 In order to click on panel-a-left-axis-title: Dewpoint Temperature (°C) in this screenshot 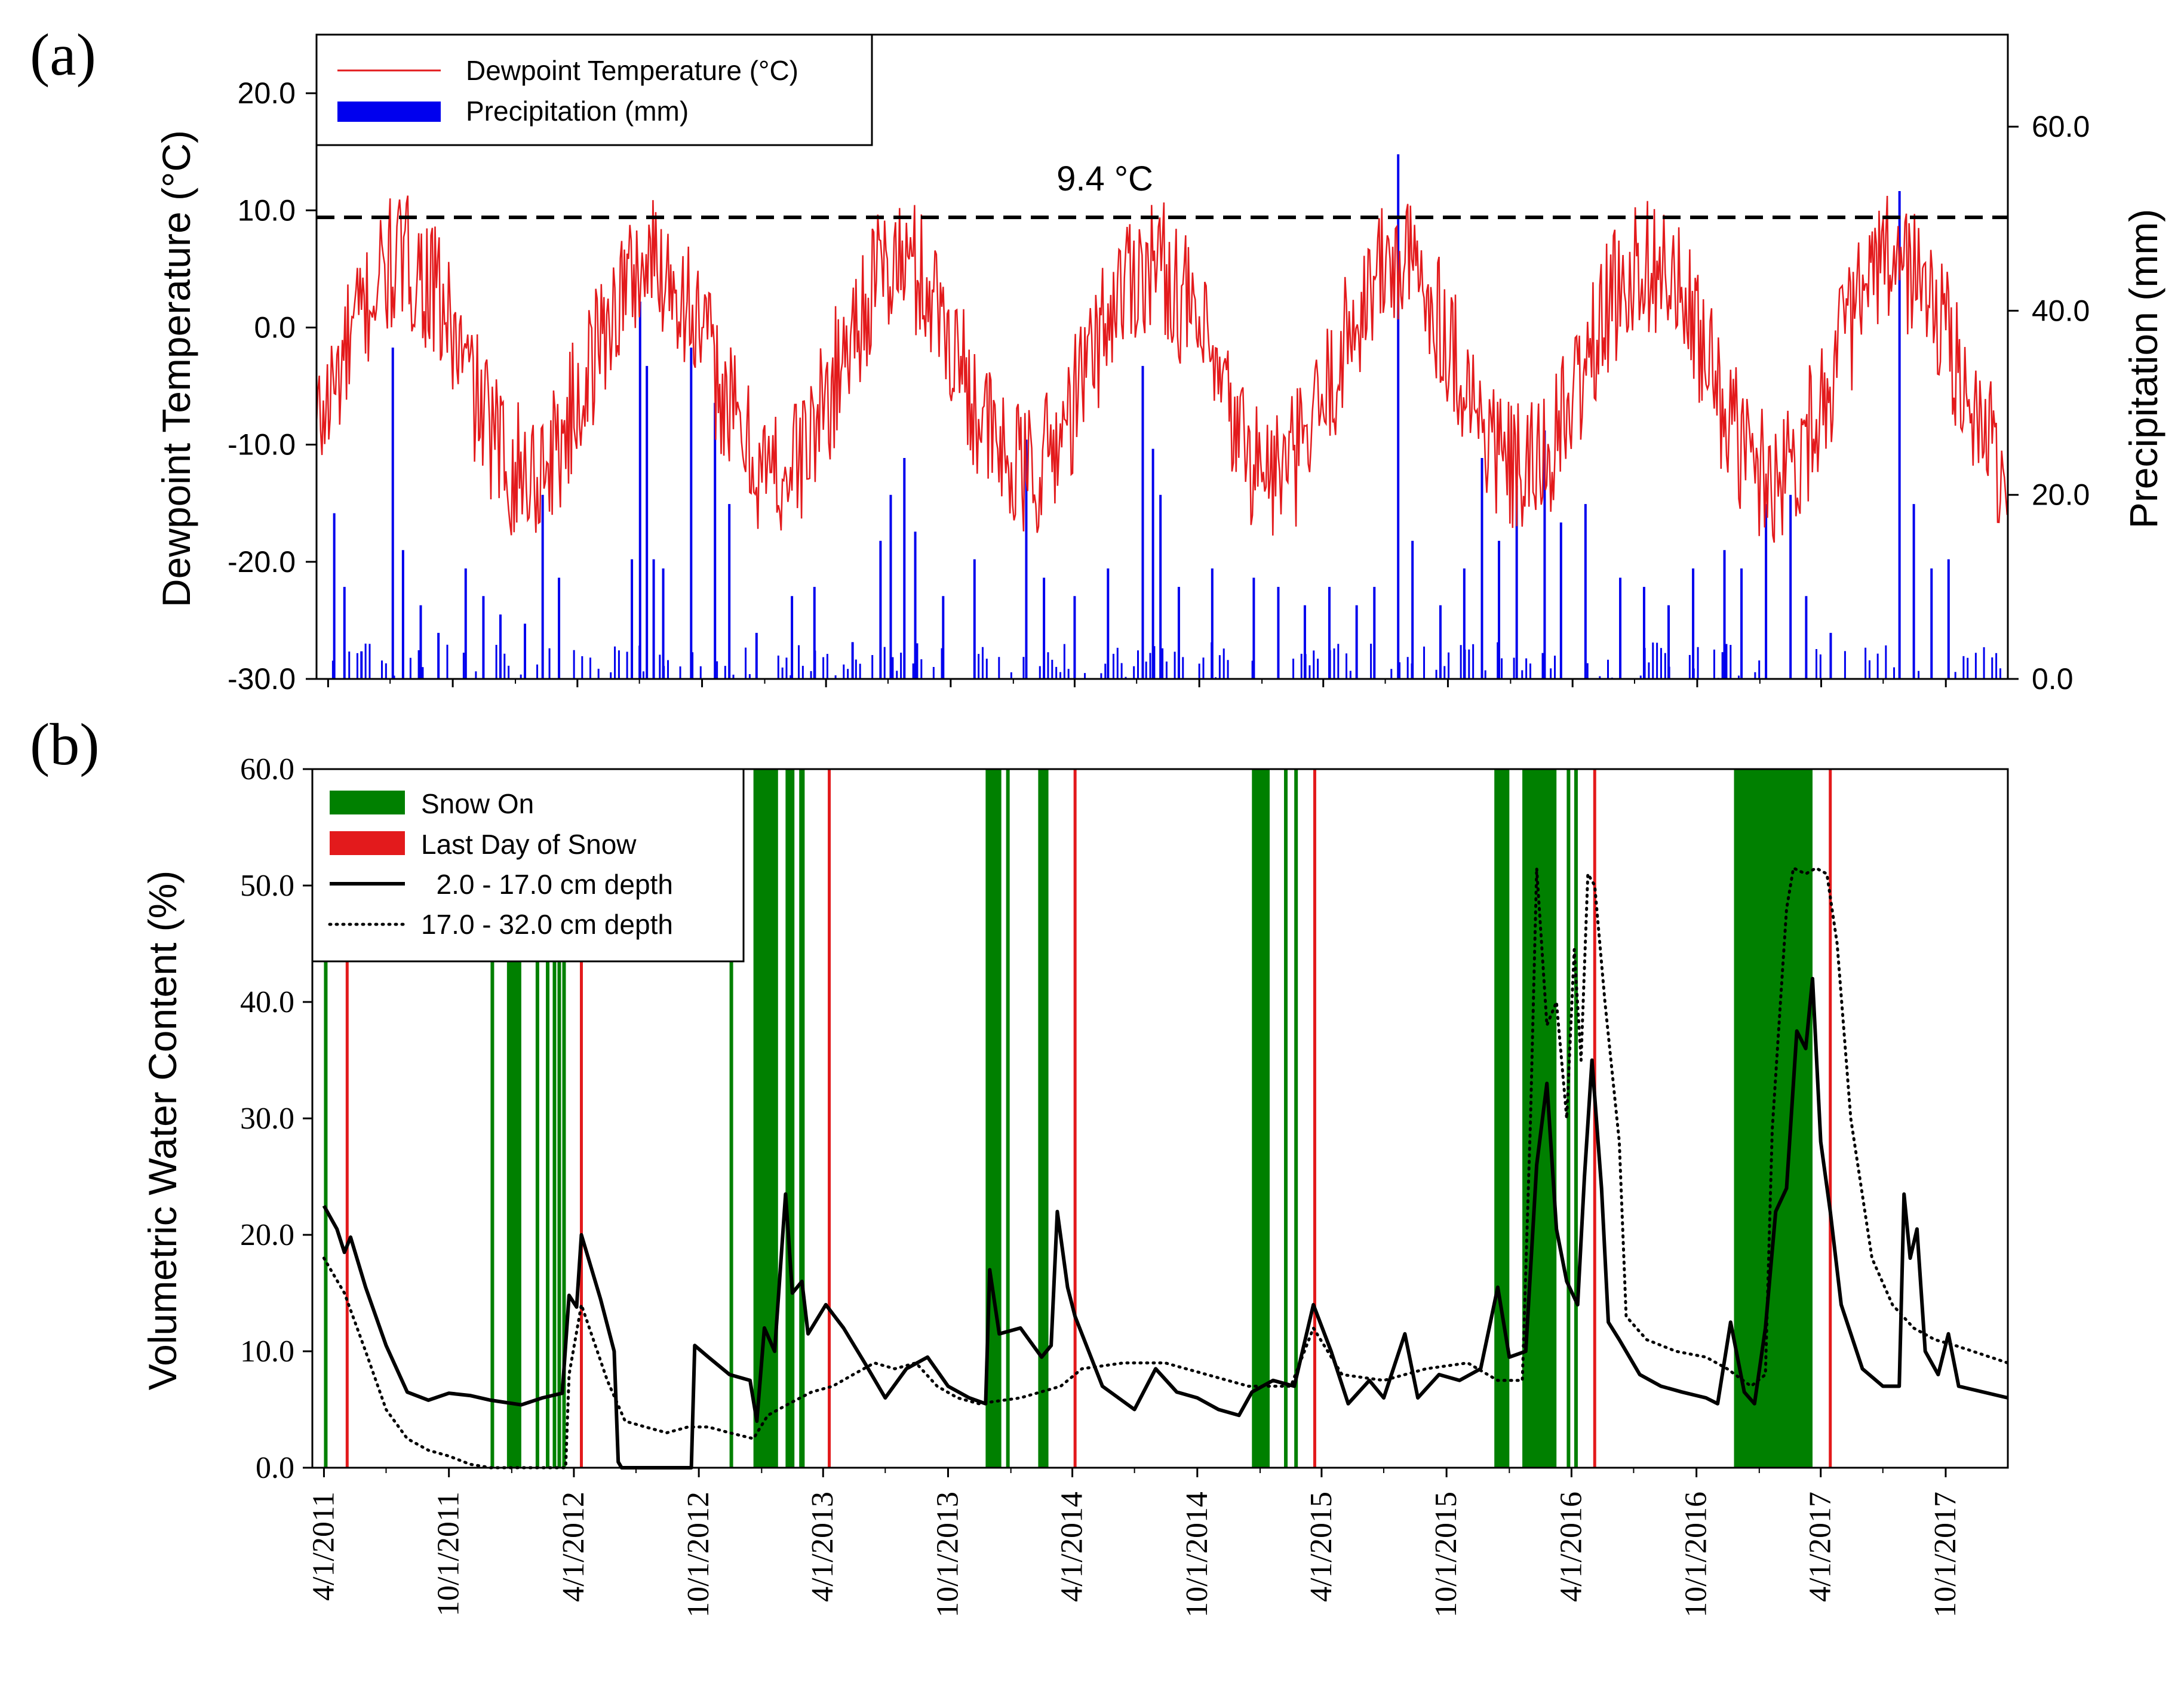, I will do `click(176, 368)`.